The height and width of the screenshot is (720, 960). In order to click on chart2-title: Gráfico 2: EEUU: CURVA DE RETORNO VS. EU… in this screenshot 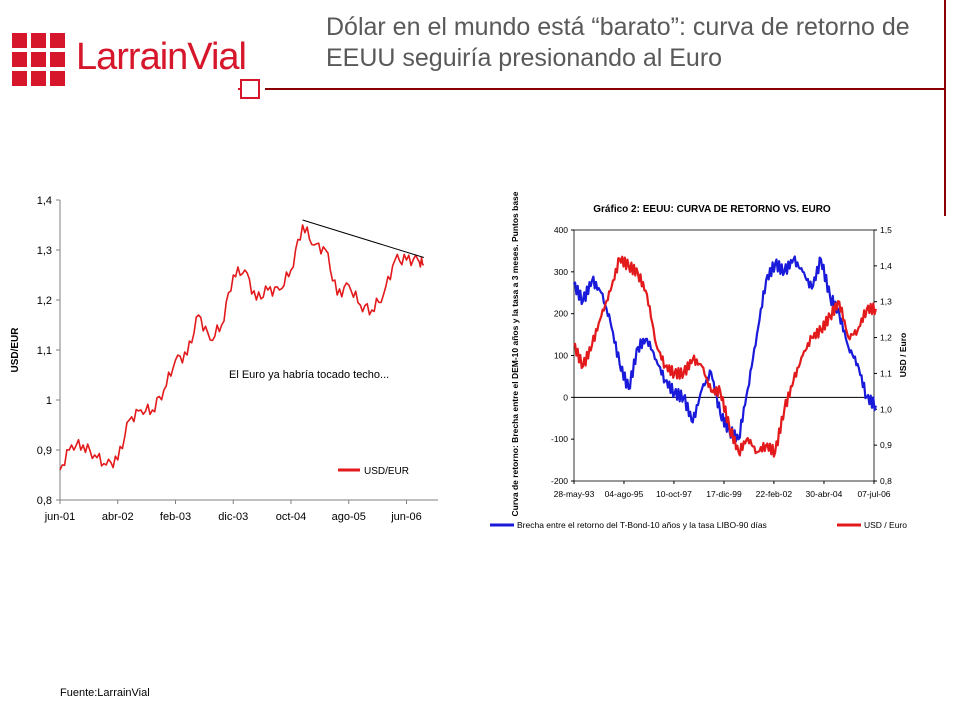, I will do `click(712, 209)`.